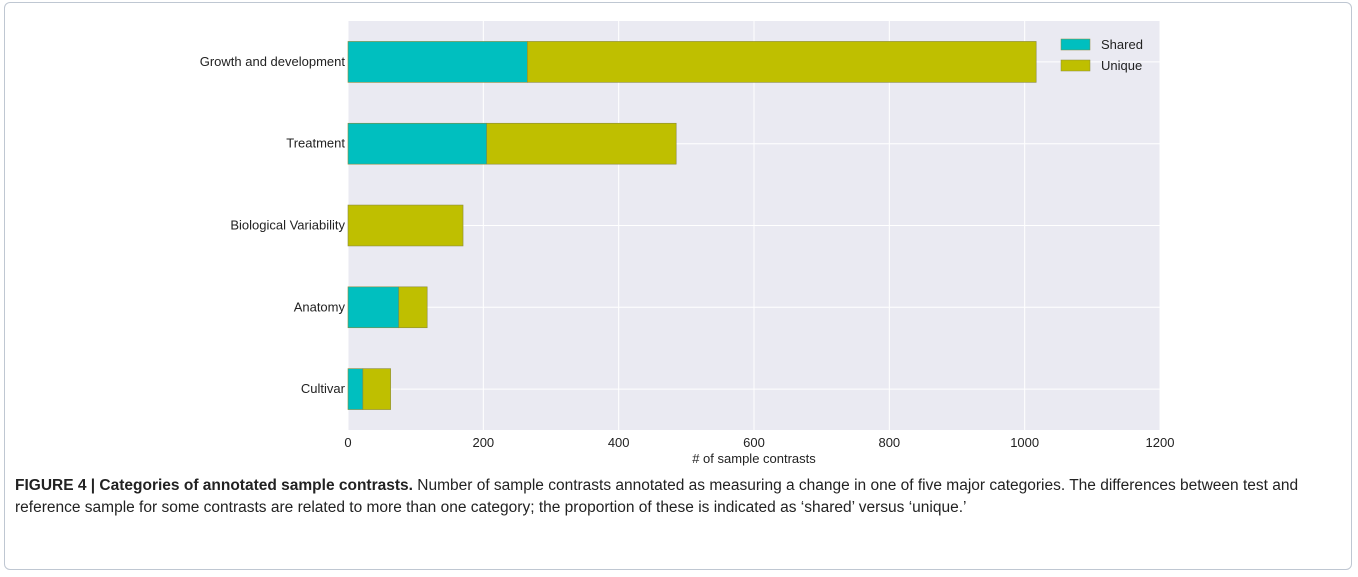  What do you see at coordinates (619, 442) in the screenshot?
I see `x-tick-label: 400` at bounding box center [619, 442].